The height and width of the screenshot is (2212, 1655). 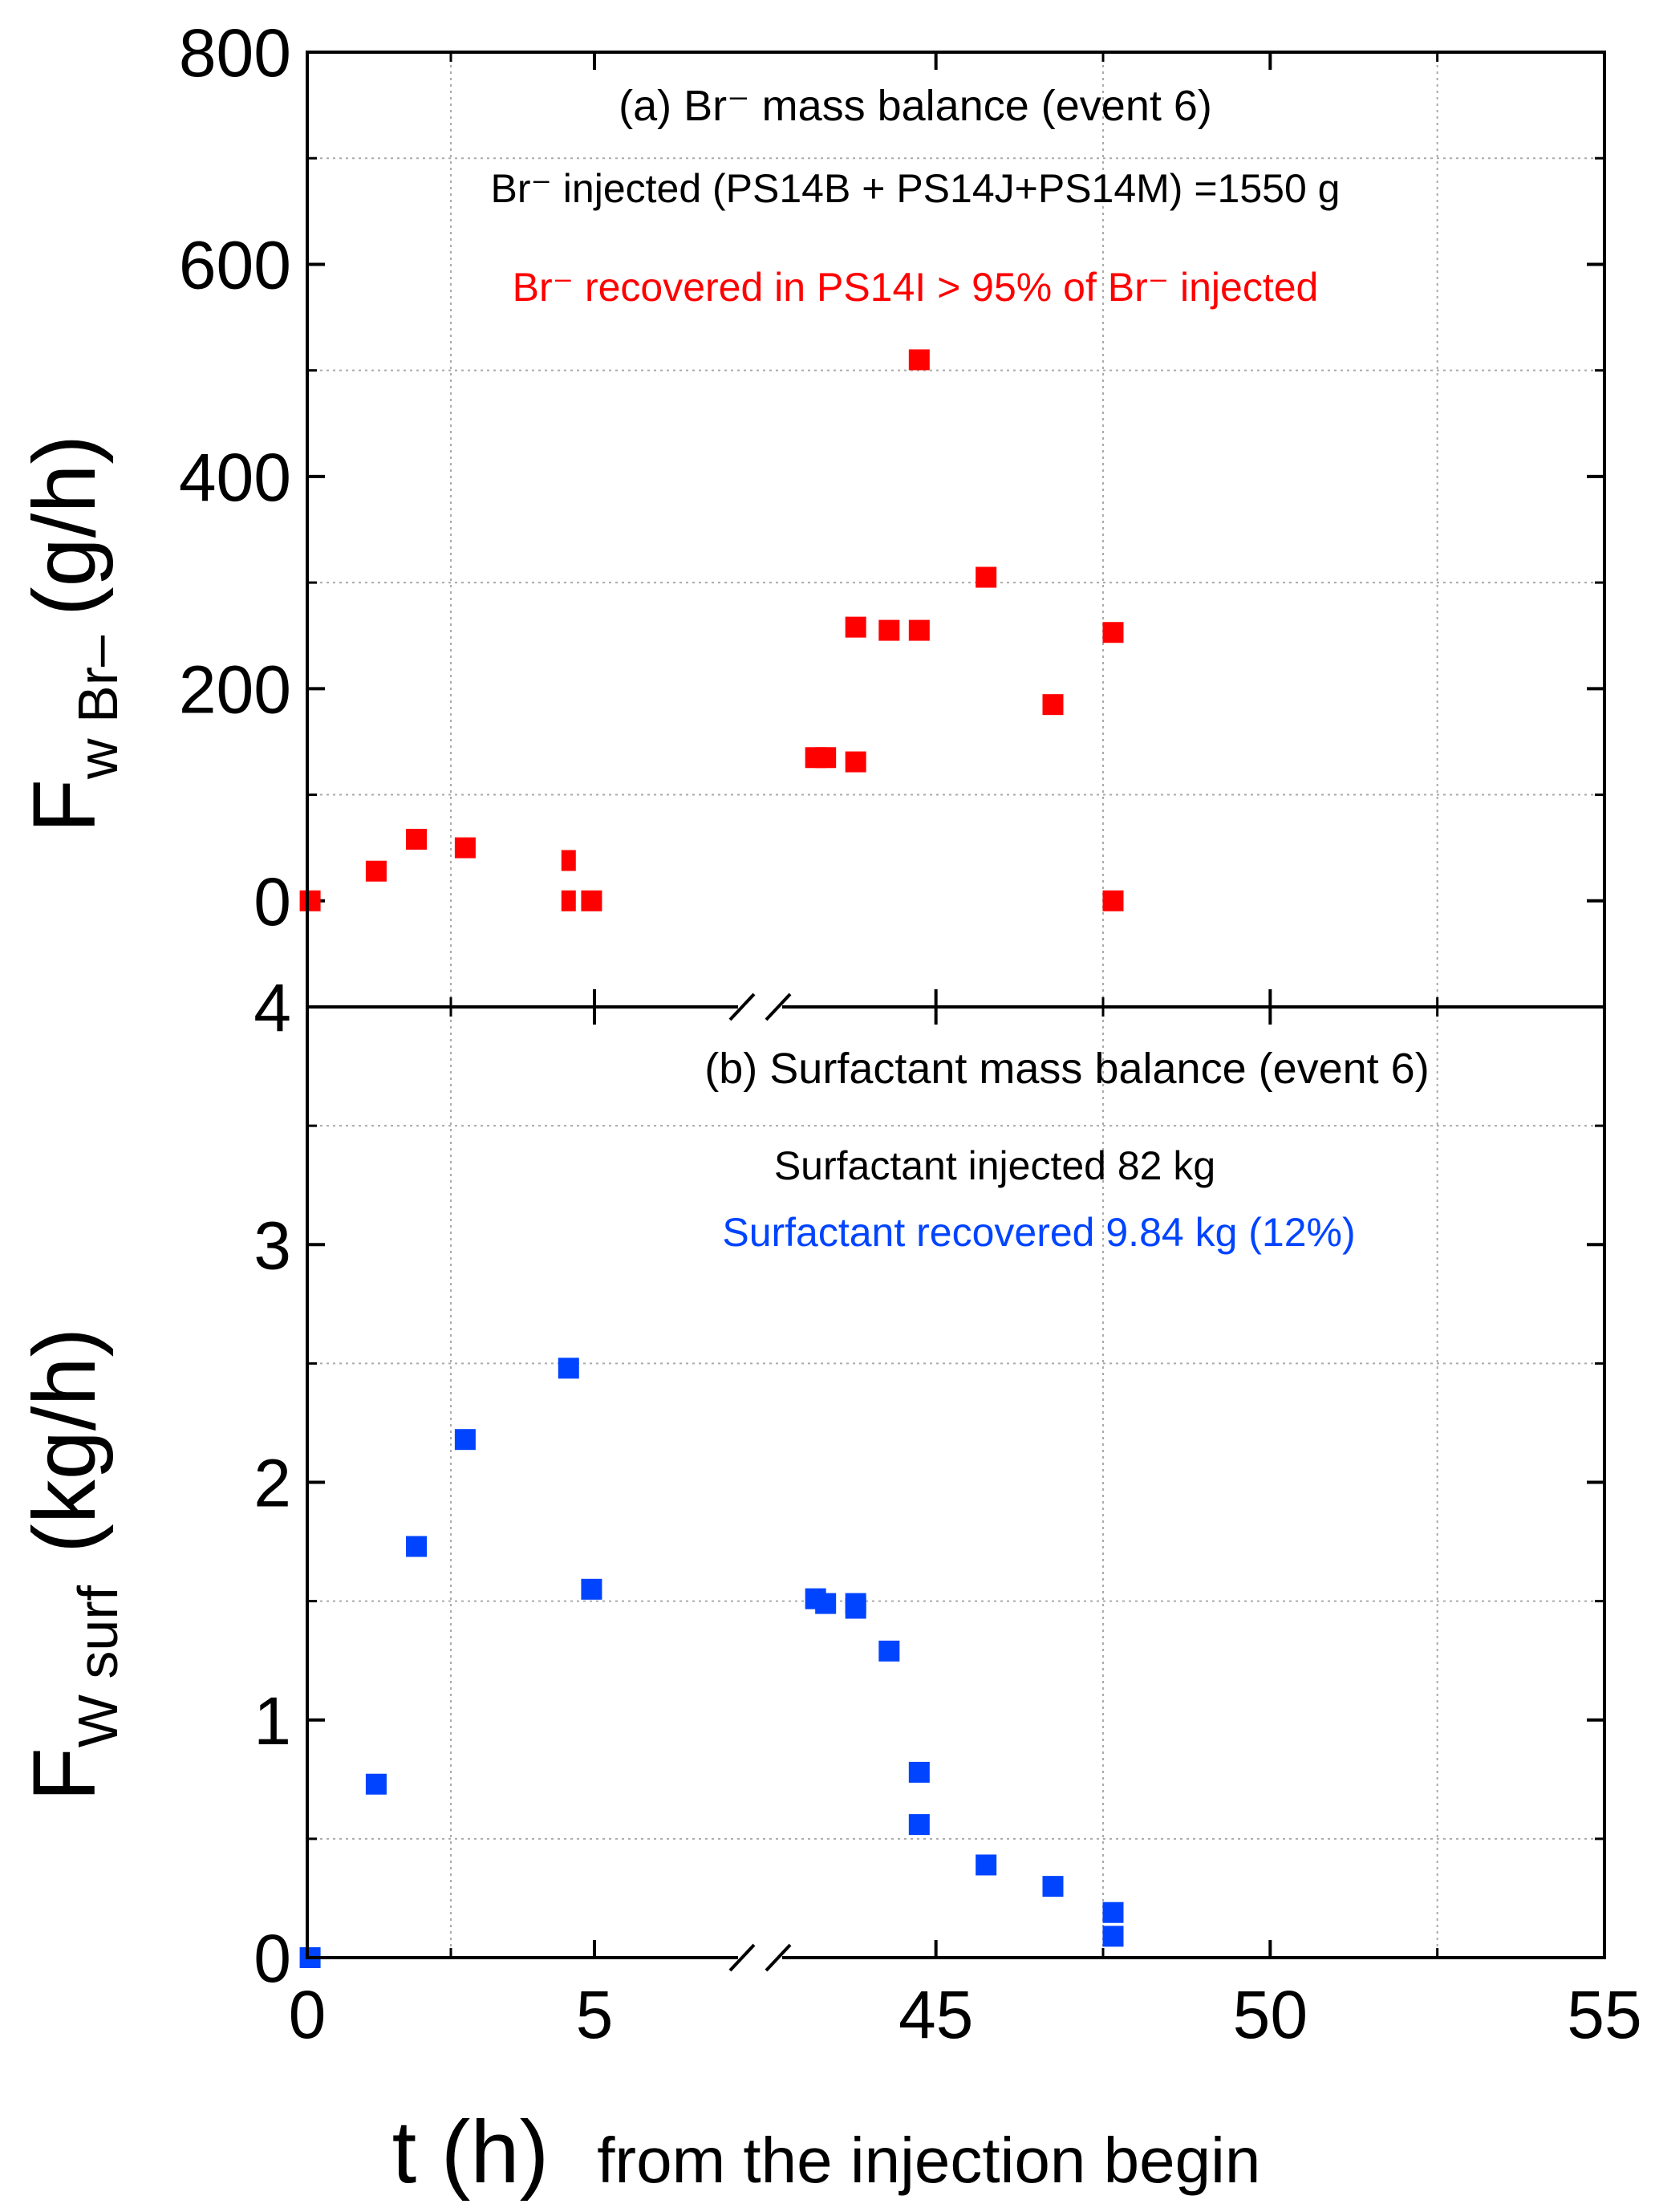 What do you see at coordinates (935, 2014) in the screenshot?
I see `x-tick-label: 45` at bounding box center [935, 2014].